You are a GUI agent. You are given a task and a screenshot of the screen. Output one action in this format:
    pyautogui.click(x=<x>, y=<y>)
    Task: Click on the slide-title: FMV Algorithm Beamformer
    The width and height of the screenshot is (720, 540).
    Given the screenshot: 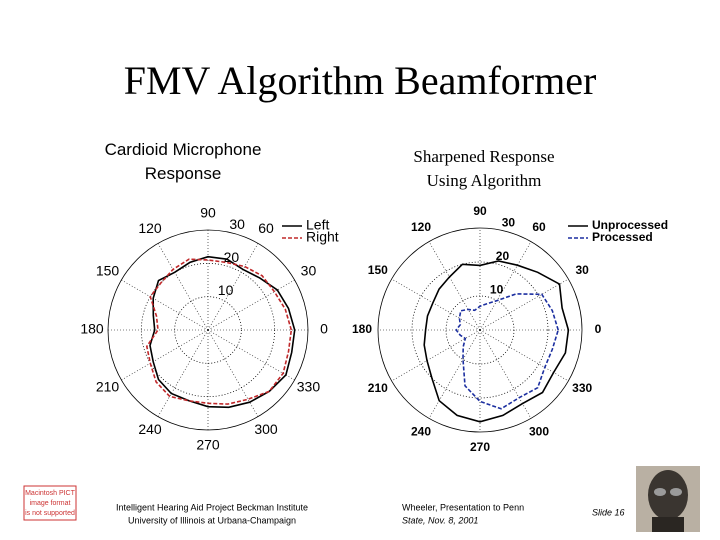 What is the action you would take?
    pyautogui.click(x=360, y=80)
    